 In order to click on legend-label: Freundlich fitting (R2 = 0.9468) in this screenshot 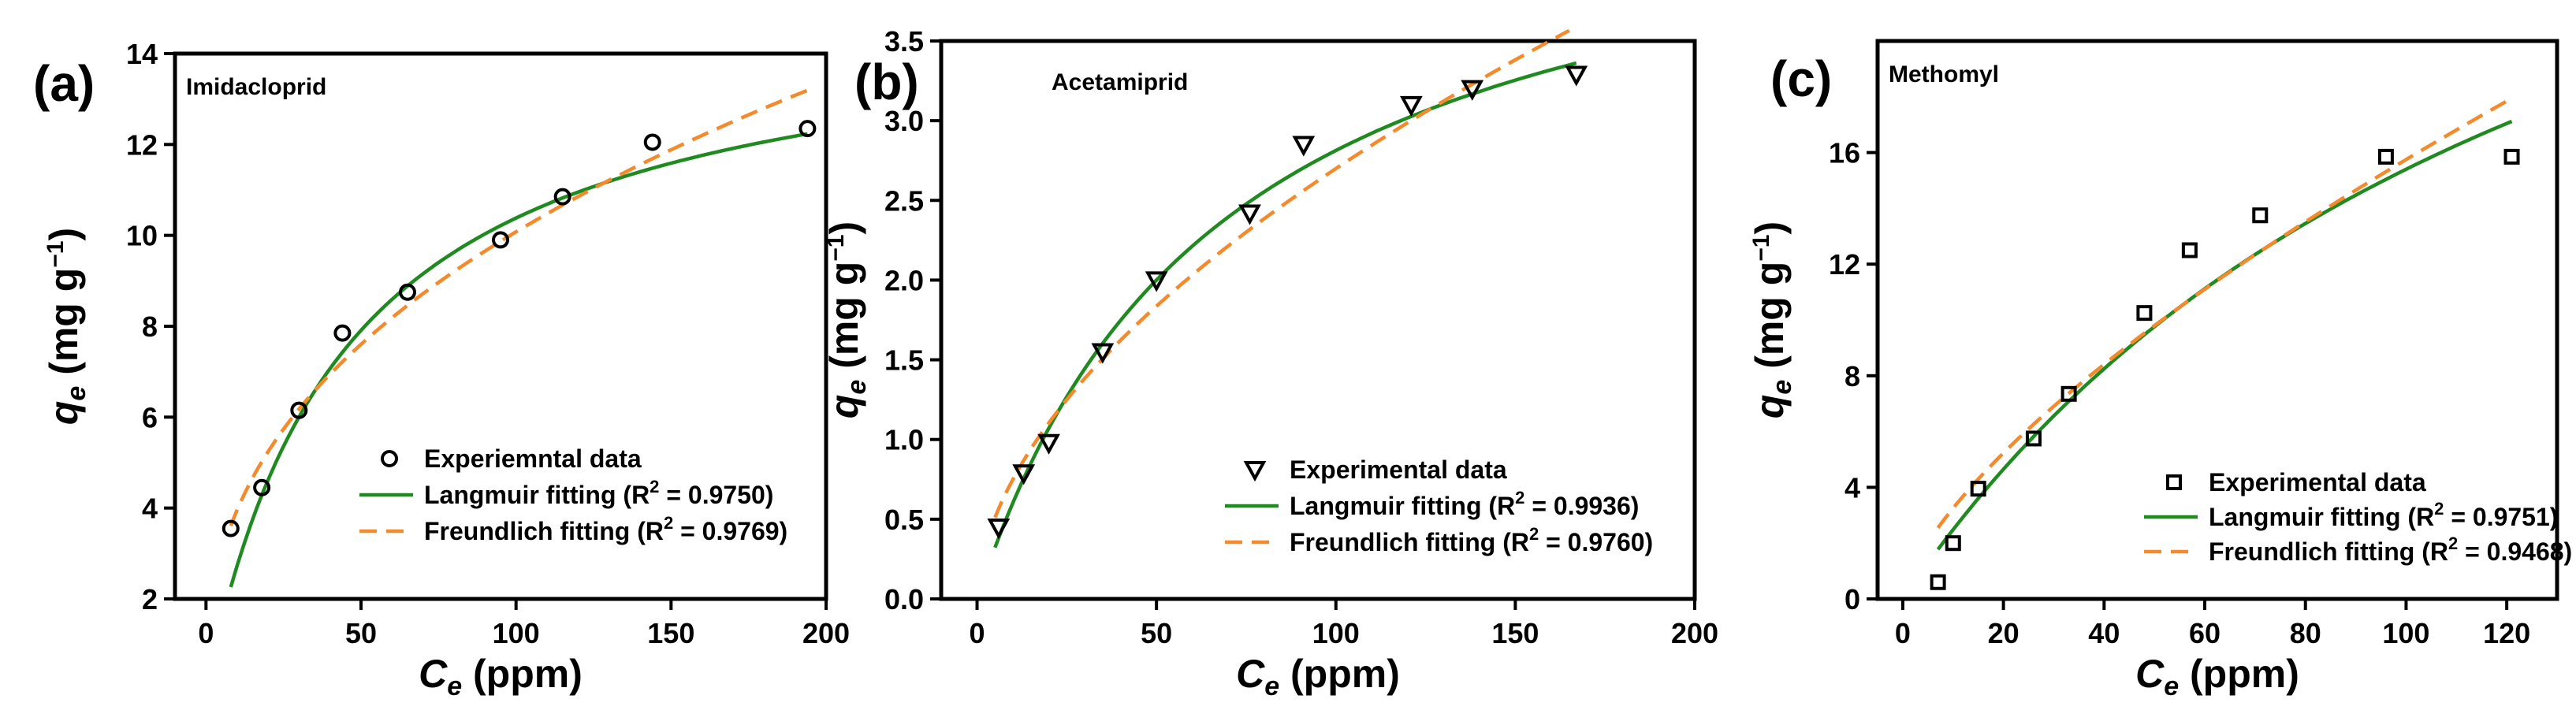, I will do `click(2390, 550)`.